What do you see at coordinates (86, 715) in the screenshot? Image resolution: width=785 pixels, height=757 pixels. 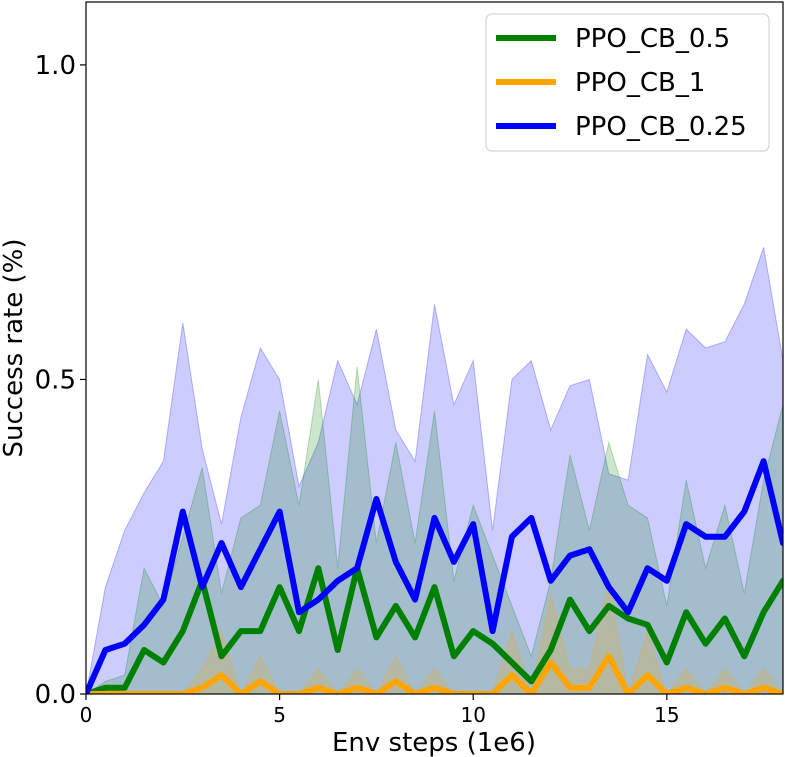 I see `x-tick-label: 0` at bounding box center [86, 715].